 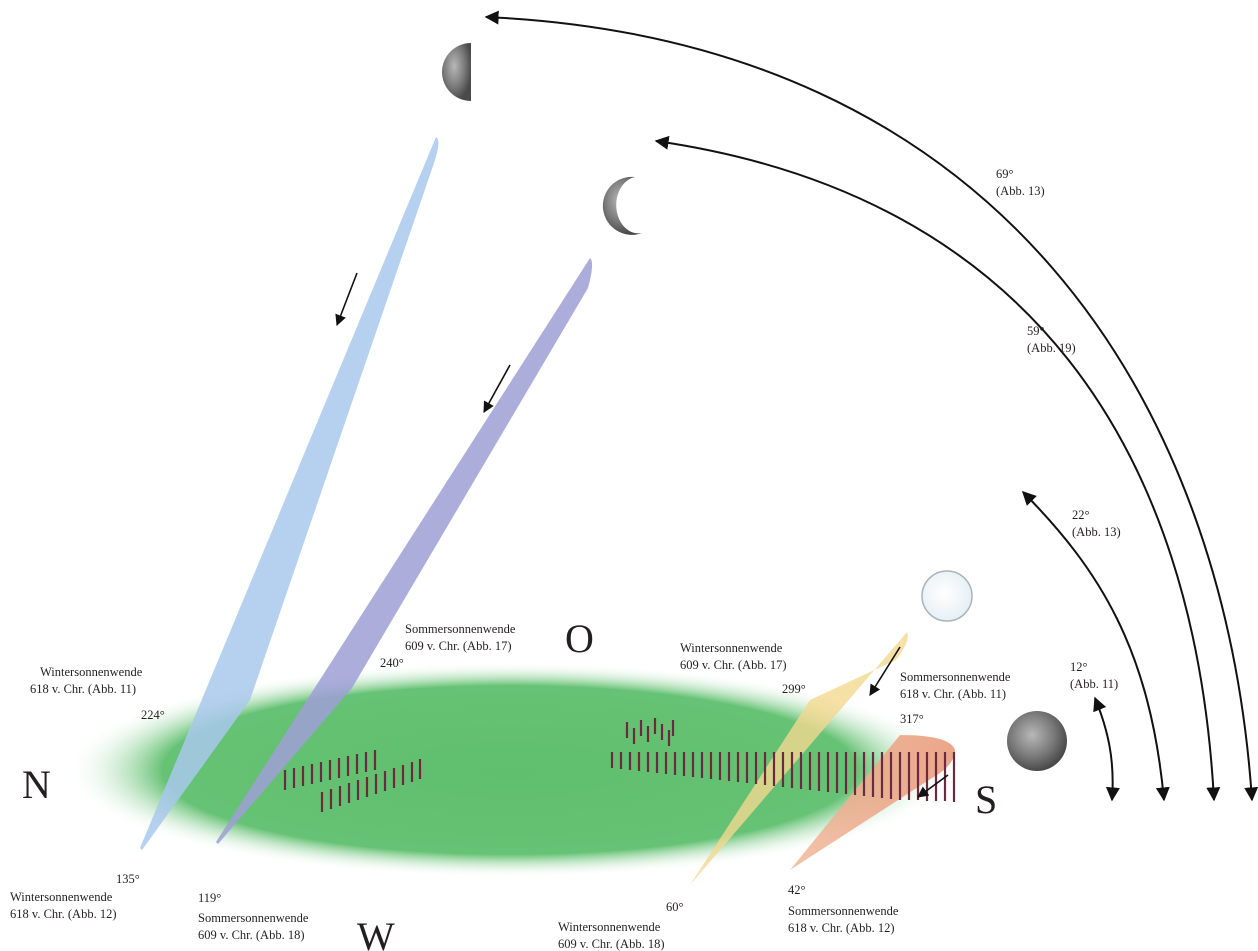 What do you see at coordinates (986, 799) in the screenshot?
I see `cardinal-south: S` at bounding box center [986, 799].